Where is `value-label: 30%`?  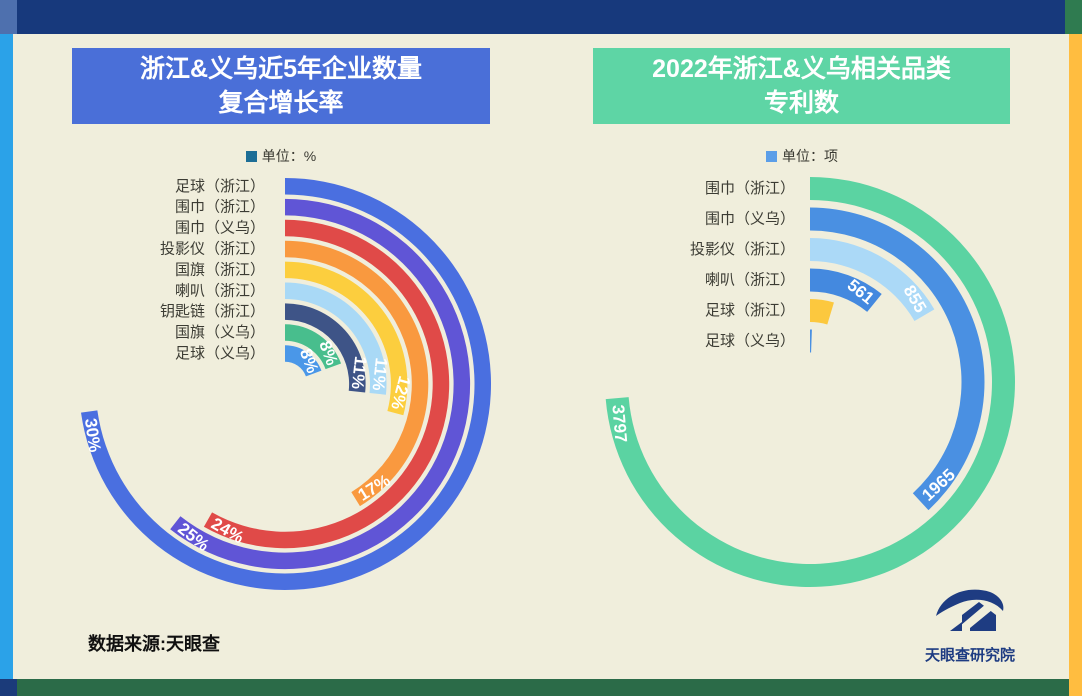
value-label: 30% is located at coordinates (93, 435).